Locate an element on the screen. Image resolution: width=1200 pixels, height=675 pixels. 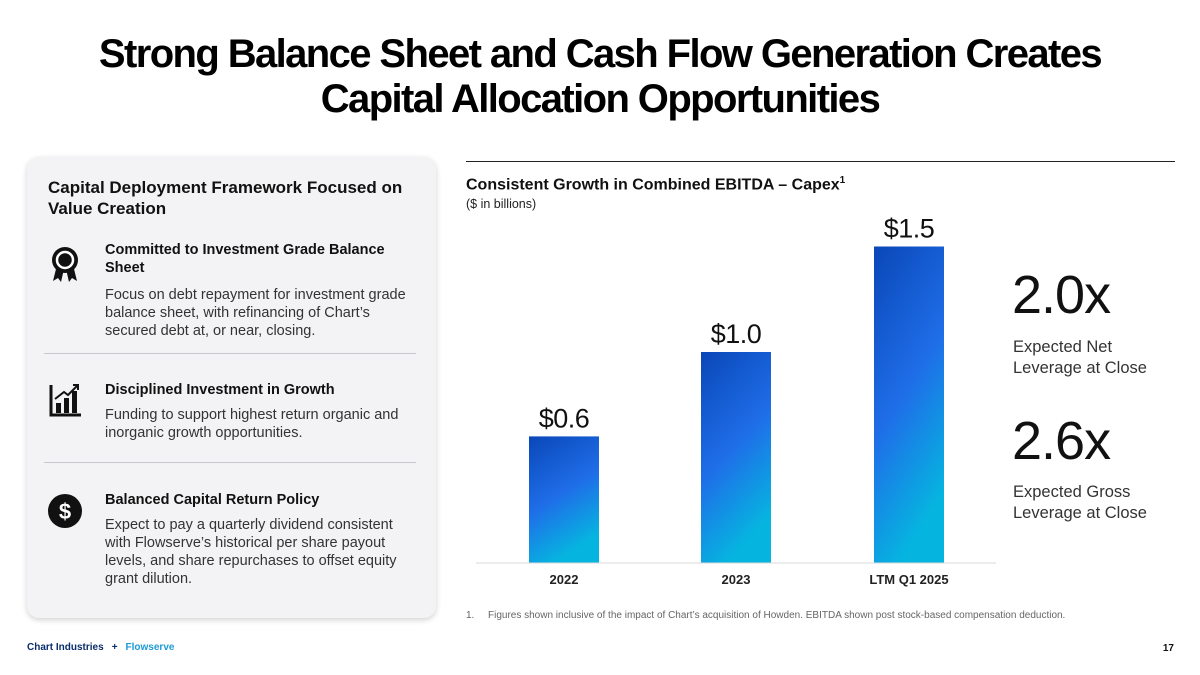
dollar-circle-icon: $ is located at coordinates (65, 511).